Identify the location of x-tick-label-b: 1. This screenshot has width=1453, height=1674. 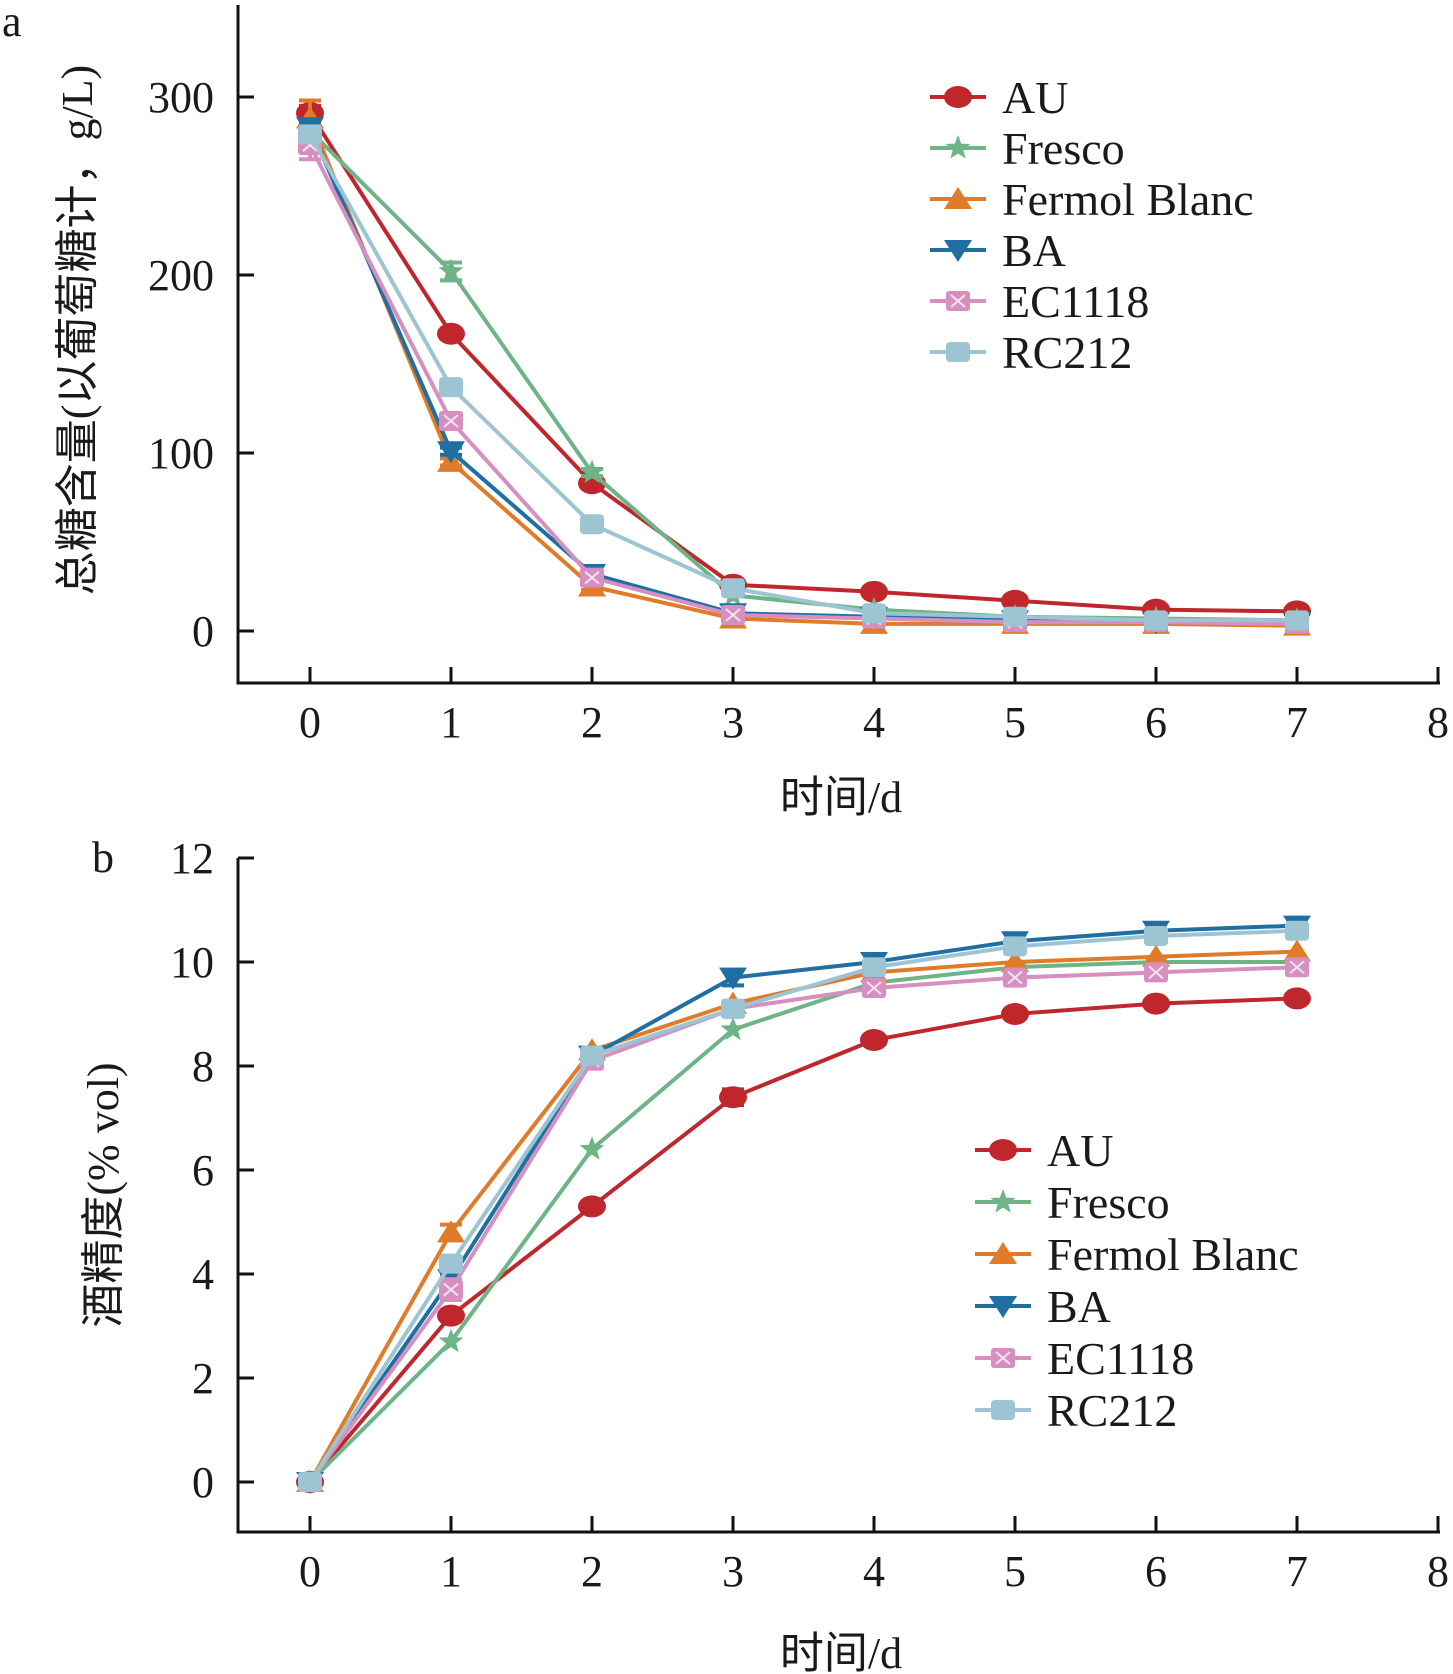
(451, 1571).